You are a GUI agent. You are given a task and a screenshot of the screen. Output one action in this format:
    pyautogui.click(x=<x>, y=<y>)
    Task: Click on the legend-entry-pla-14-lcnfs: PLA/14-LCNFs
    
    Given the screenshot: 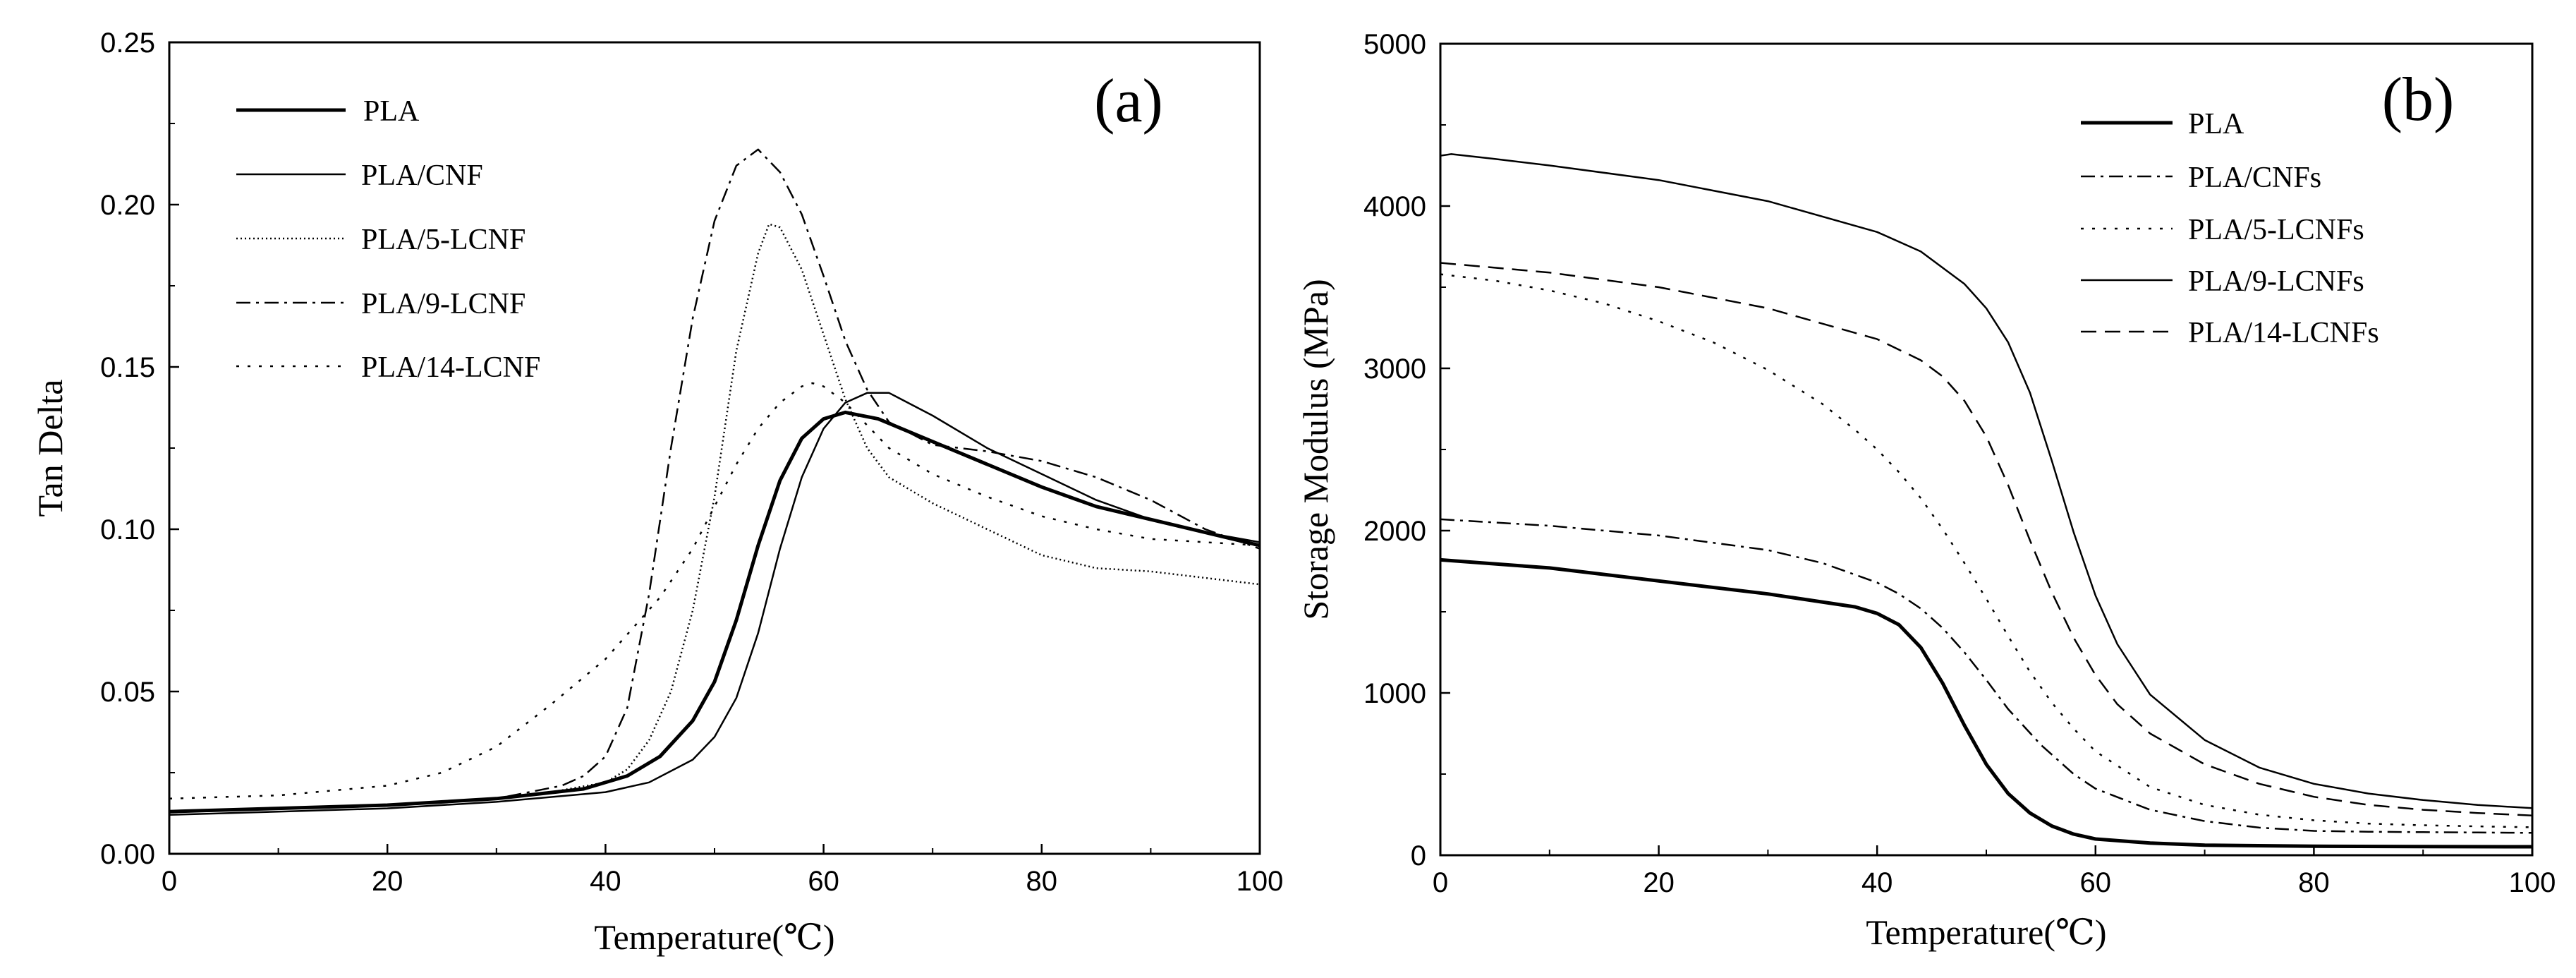 What is the action you would take?
    pyautogui.click(x=2230, y=333)
    